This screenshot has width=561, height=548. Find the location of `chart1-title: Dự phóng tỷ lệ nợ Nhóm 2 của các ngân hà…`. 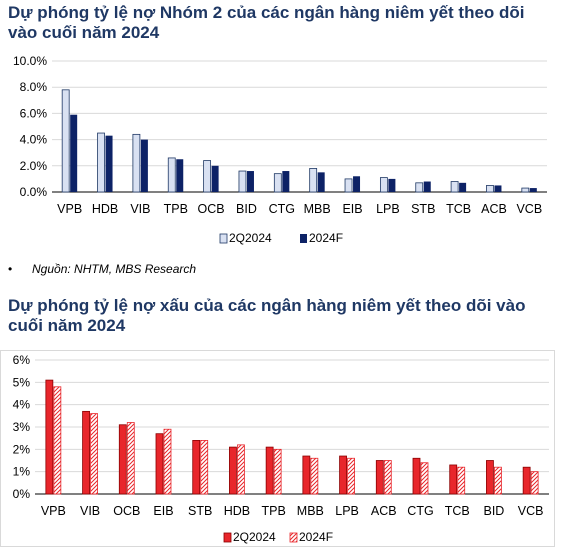

chart1-title: Dự phóng tỷ lệ nợ Nhóm 2 của các ngân hà… is located at coordinates (266, 22).